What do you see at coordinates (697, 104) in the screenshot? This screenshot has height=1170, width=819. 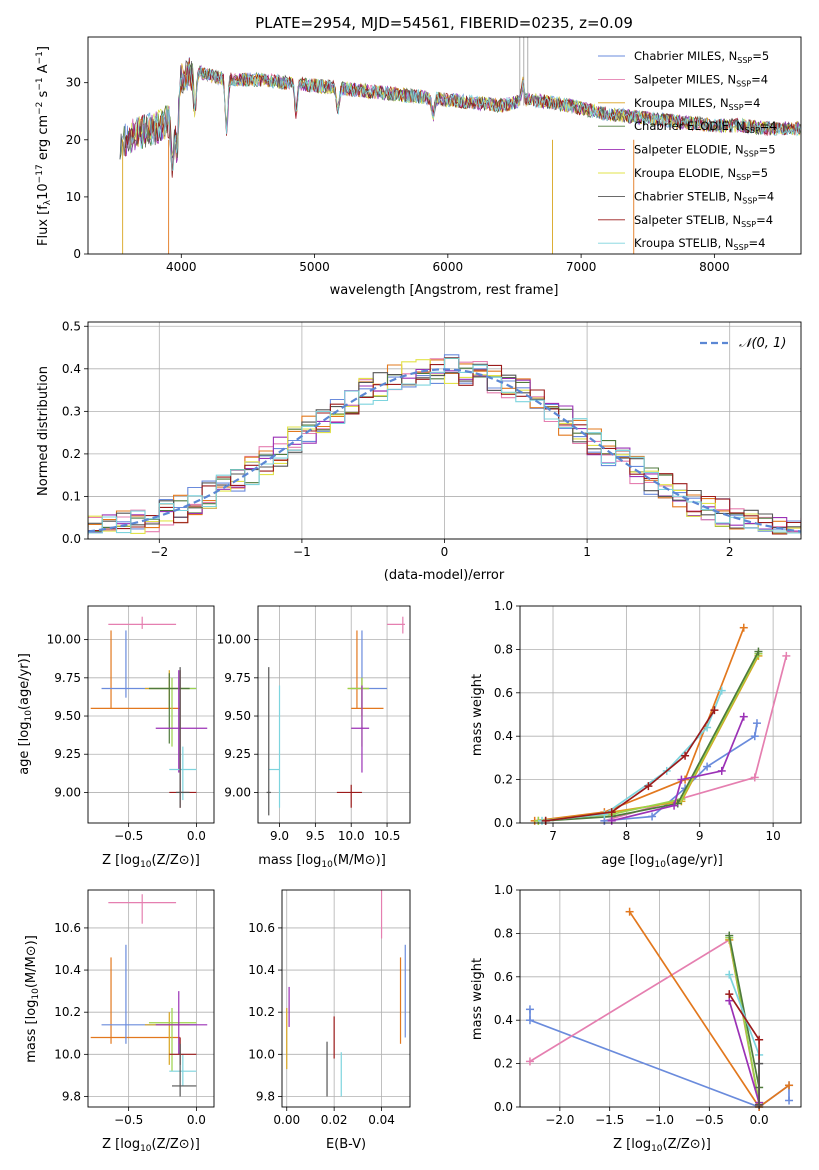 I see `legend-entry: Kroupa MILES, NSSP=4` at bounding box center [697, 104].